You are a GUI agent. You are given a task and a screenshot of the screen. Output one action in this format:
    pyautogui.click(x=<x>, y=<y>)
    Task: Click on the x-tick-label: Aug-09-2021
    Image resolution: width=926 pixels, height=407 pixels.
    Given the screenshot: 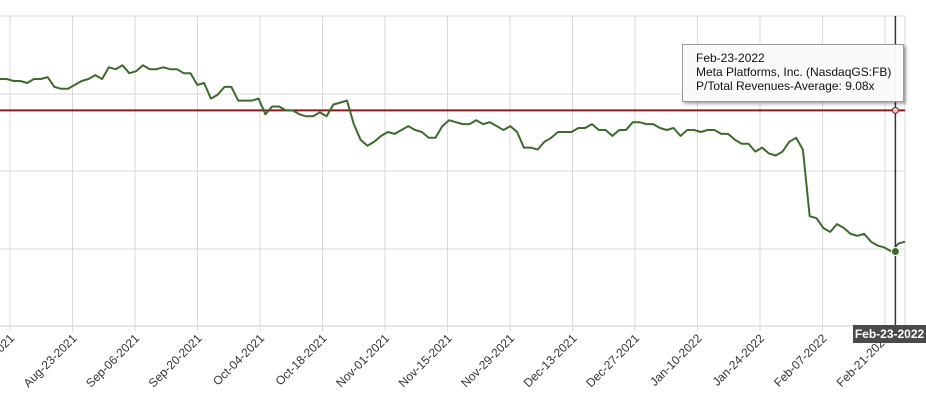 What is the action you would take?
    pyautogui.click(x=8, y=360)
    